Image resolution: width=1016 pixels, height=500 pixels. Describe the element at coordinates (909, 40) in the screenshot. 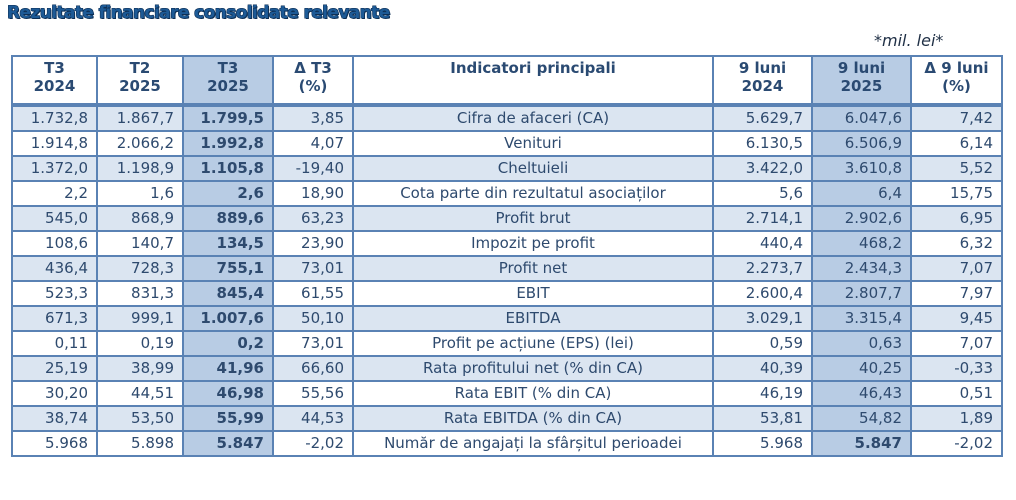

I see `unit-note: *mil. lei*` at that location.